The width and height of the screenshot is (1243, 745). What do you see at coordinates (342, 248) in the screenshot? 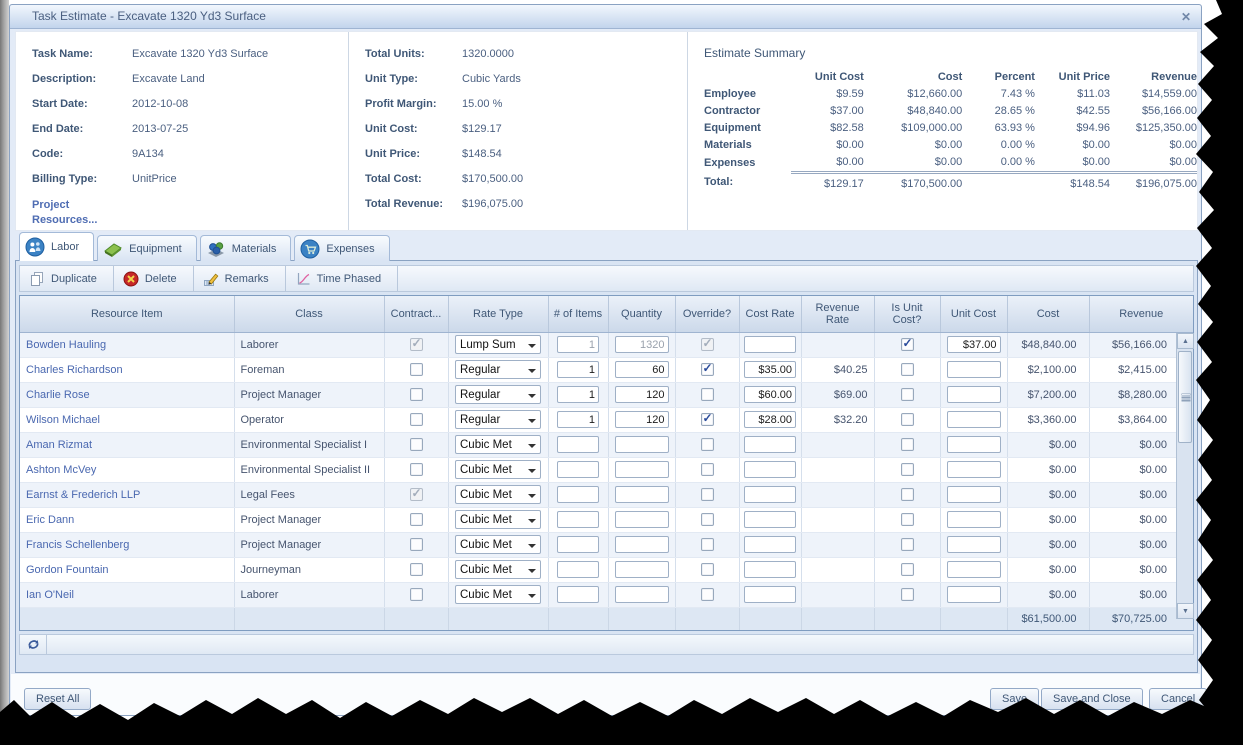
I see `tab-expenses: Expenses` at bounding box center [342, 248].